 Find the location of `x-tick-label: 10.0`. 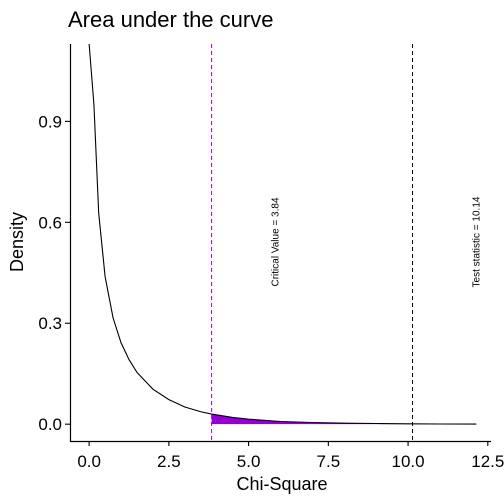

x-tick-label: 10.0 is located at coordinates (408, 461).